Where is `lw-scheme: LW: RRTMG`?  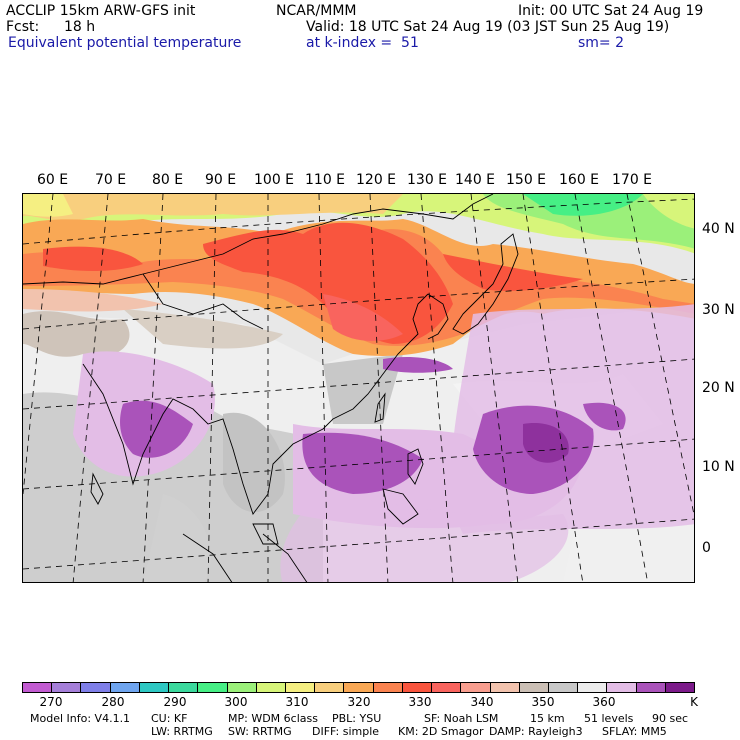 lw-scheme: LW: RRTMG is located at coordinates (182, 731).